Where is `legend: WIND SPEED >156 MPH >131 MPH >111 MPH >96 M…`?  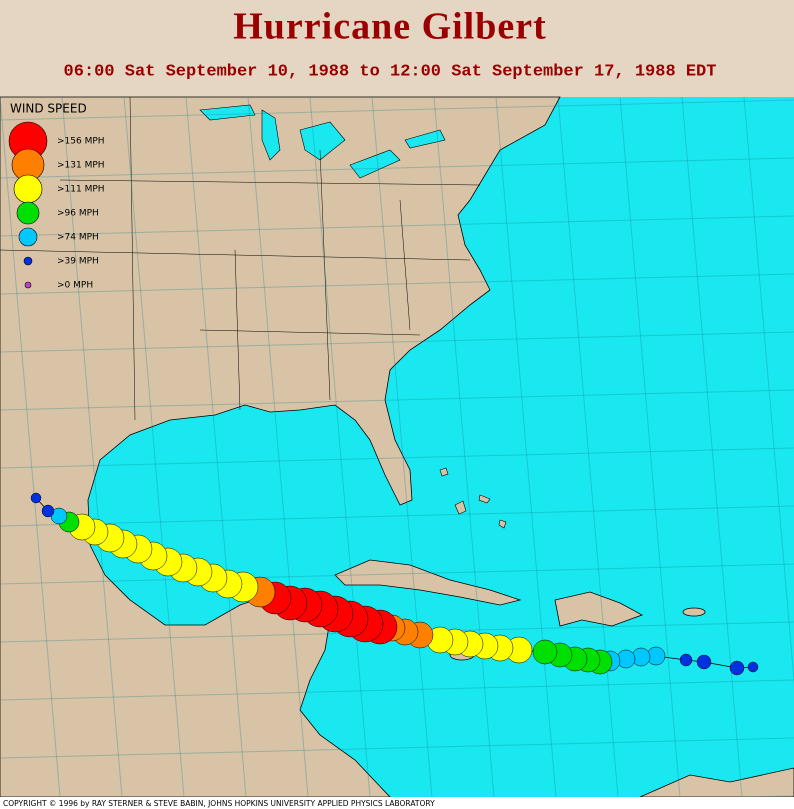
legend: WIND SPEED >156 MPH >131 MPH >111 MPH >96 M… is located at coordinates (56, 196).